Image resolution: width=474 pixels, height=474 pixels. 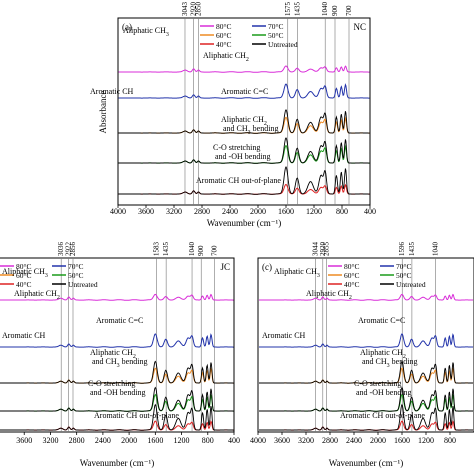 I want to click on peak-label: 2855, so click(x=327, y=249).